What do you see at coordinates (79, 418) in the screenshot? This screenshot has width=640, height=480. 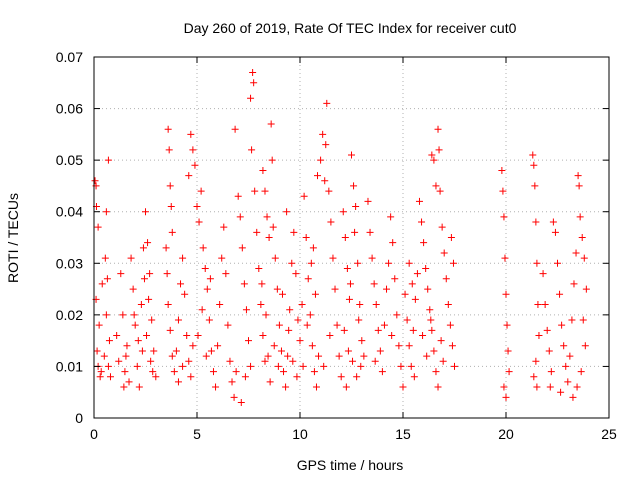 I see `y-tick-label: 0` at bounding box center [79, 418].